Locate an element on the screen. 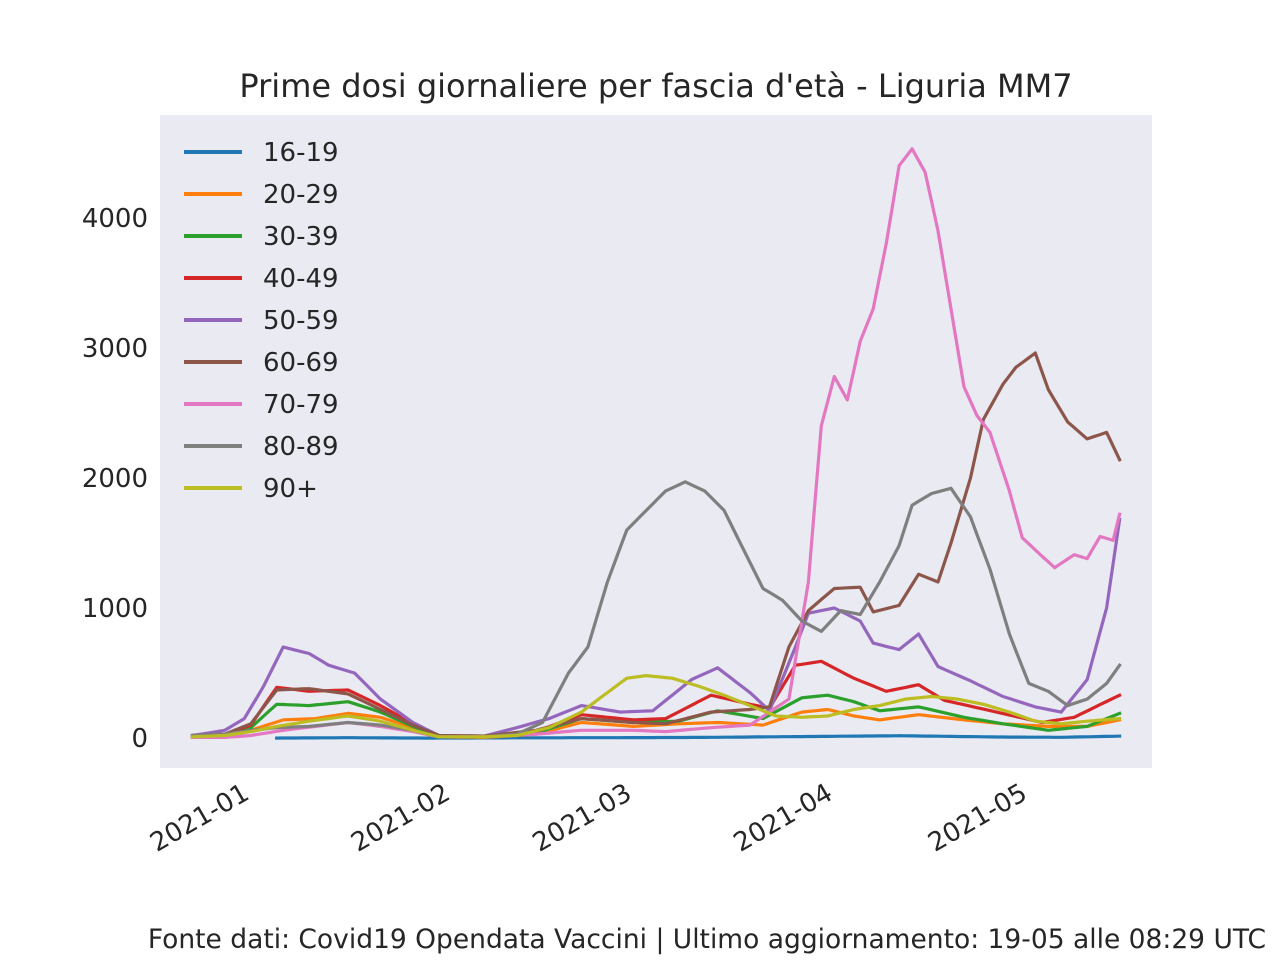  x-axis: 2021-01 2021-02 2021-03 2021-04 2021-05 is located at coordinates (588, 818).